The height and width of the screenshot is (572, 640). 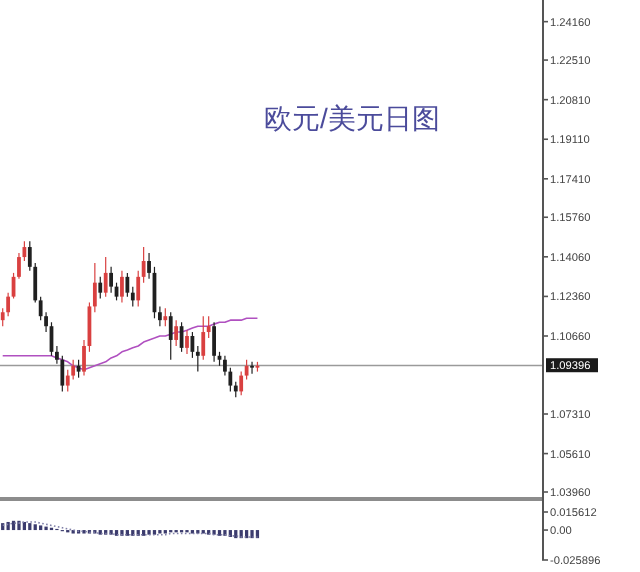 I want to click on line-series, so click(x=130, y=529).